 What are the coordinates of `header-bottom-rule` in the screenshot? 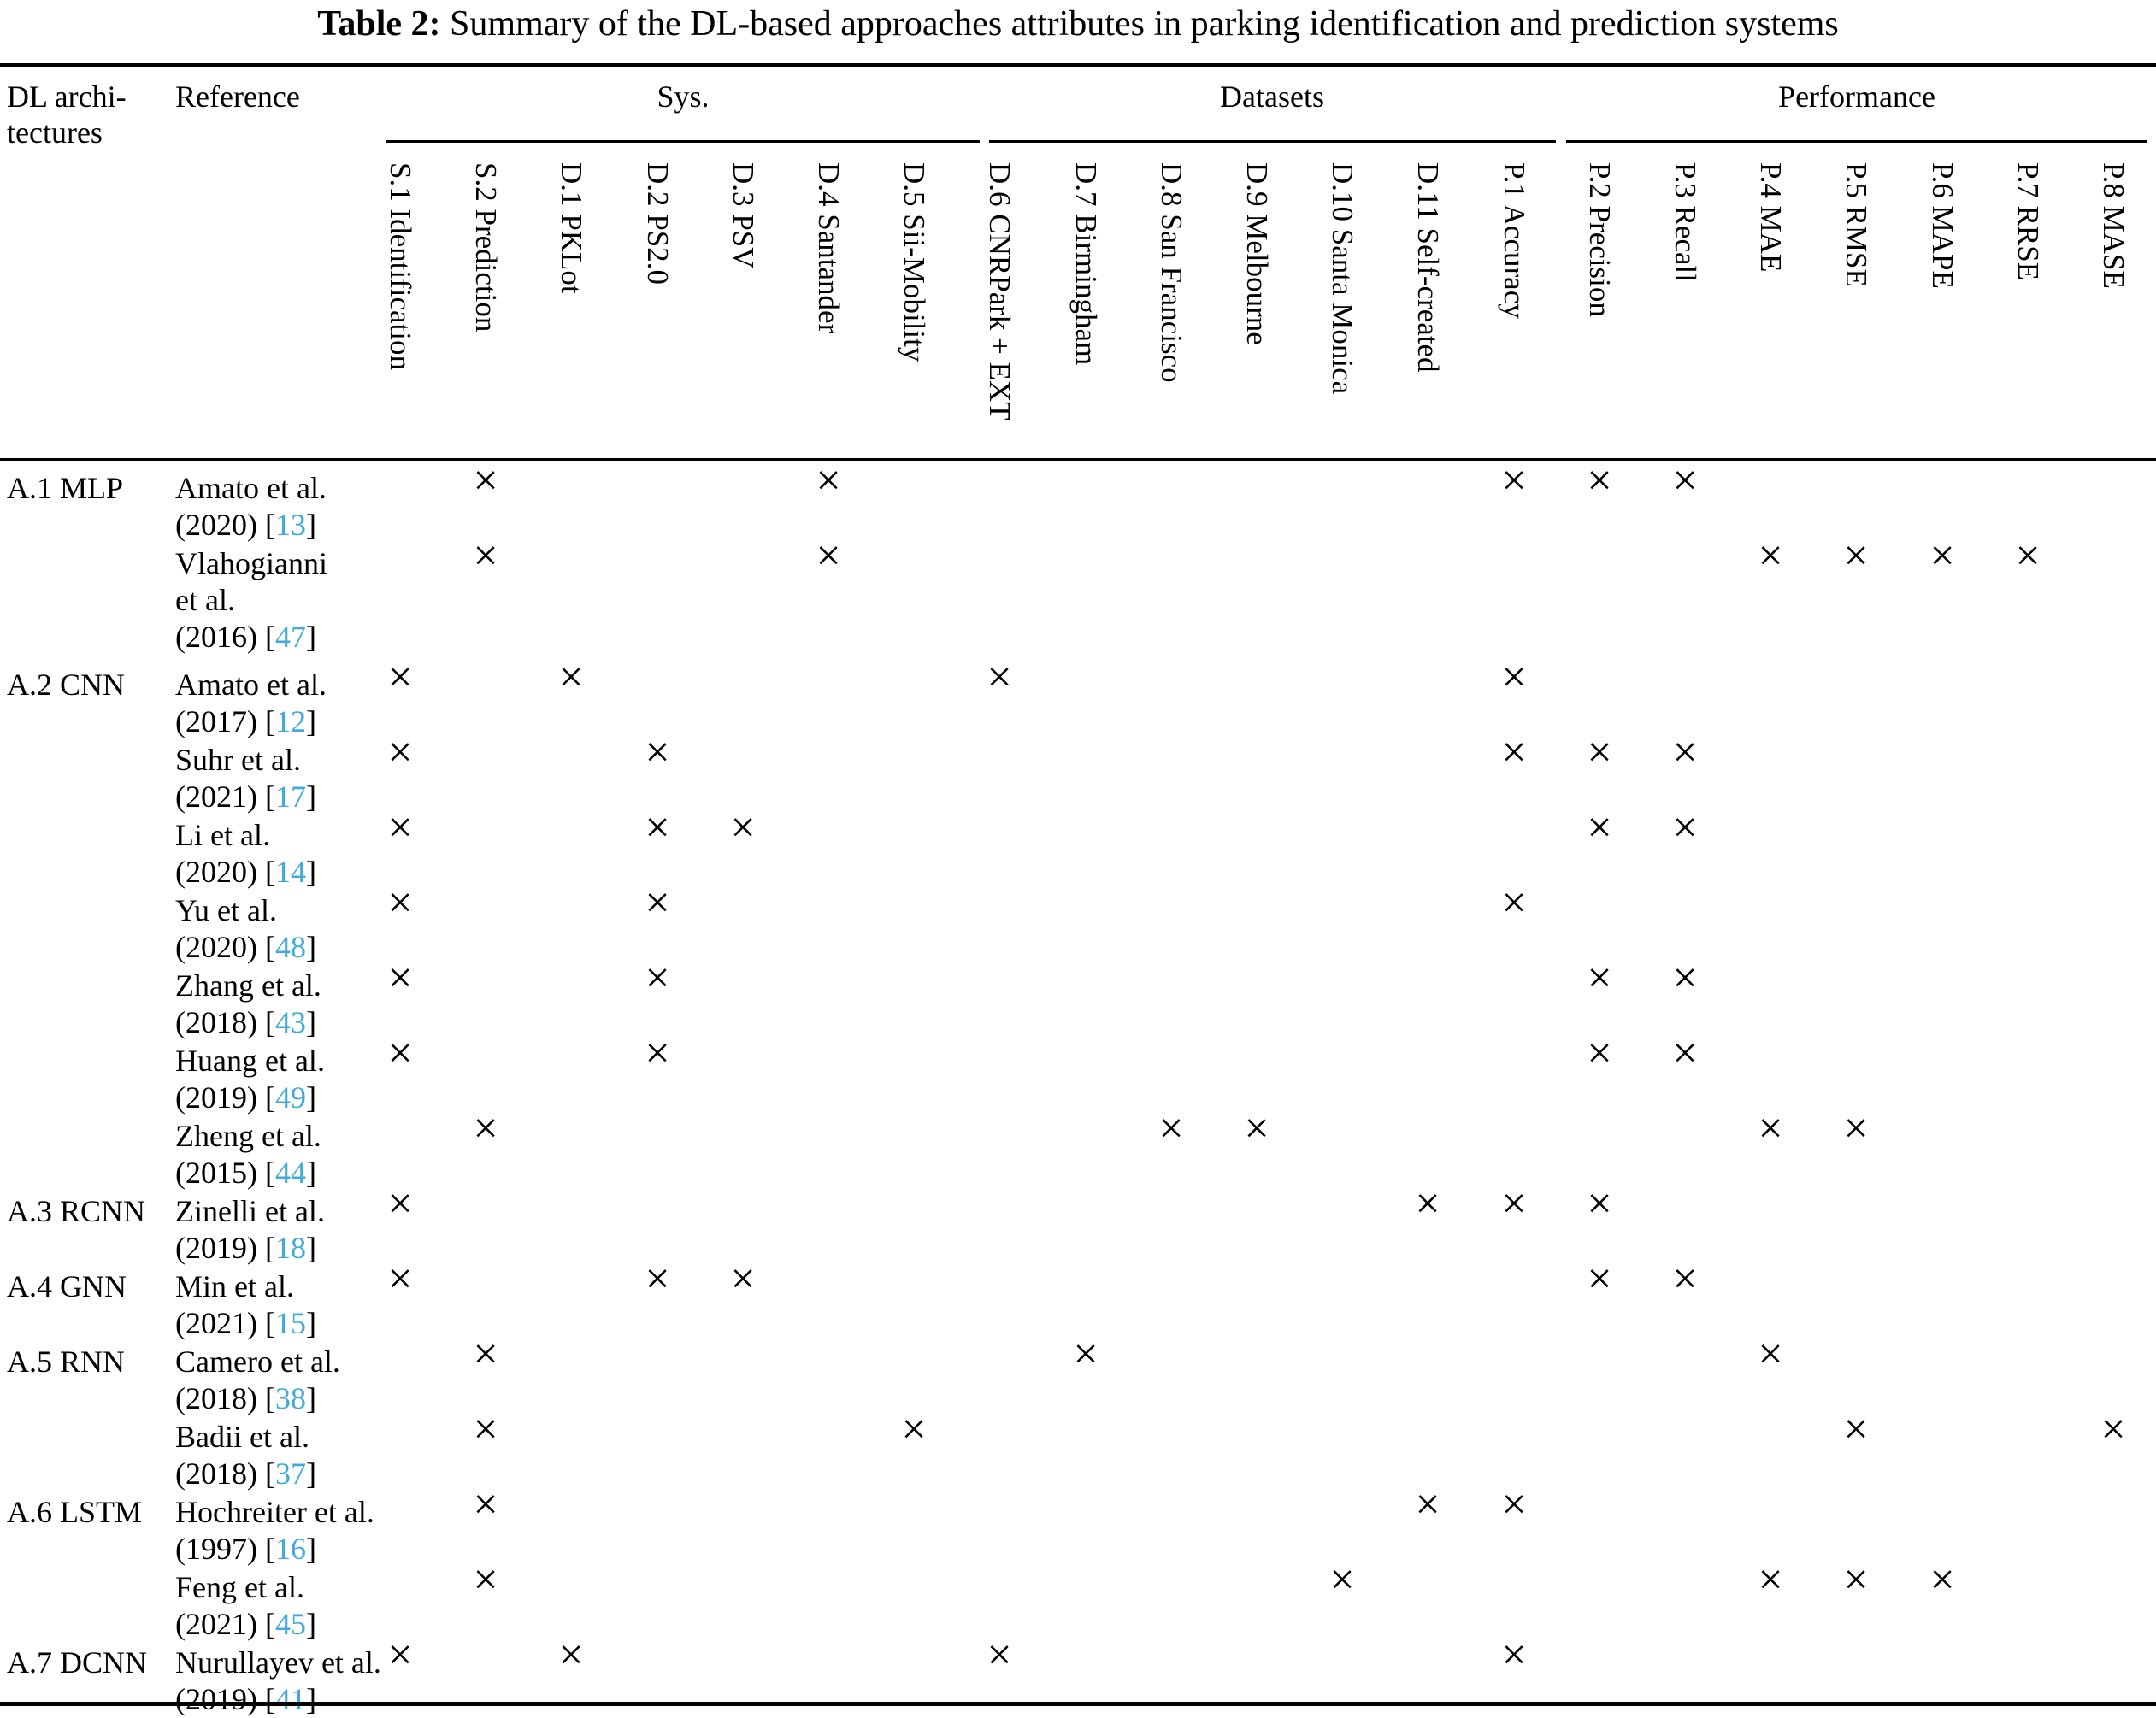 It's located at (1078, 459).